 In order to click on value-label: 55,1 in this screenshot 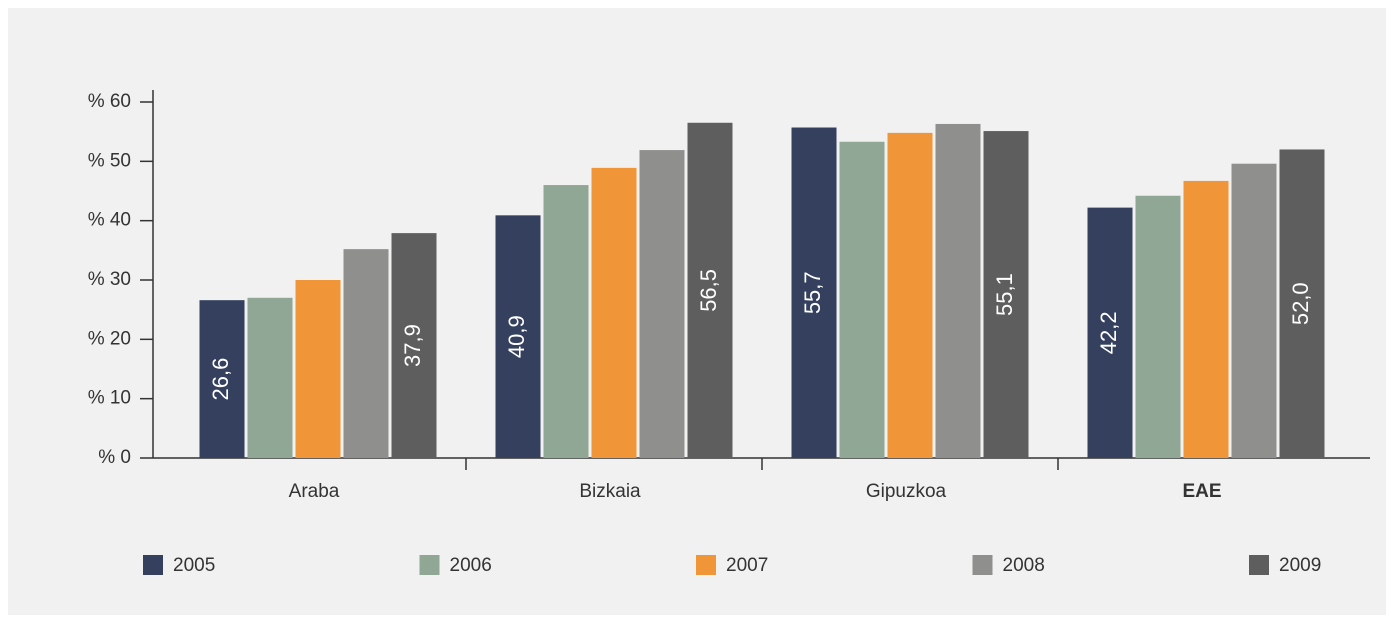, I will do `click(1004, 294)`.